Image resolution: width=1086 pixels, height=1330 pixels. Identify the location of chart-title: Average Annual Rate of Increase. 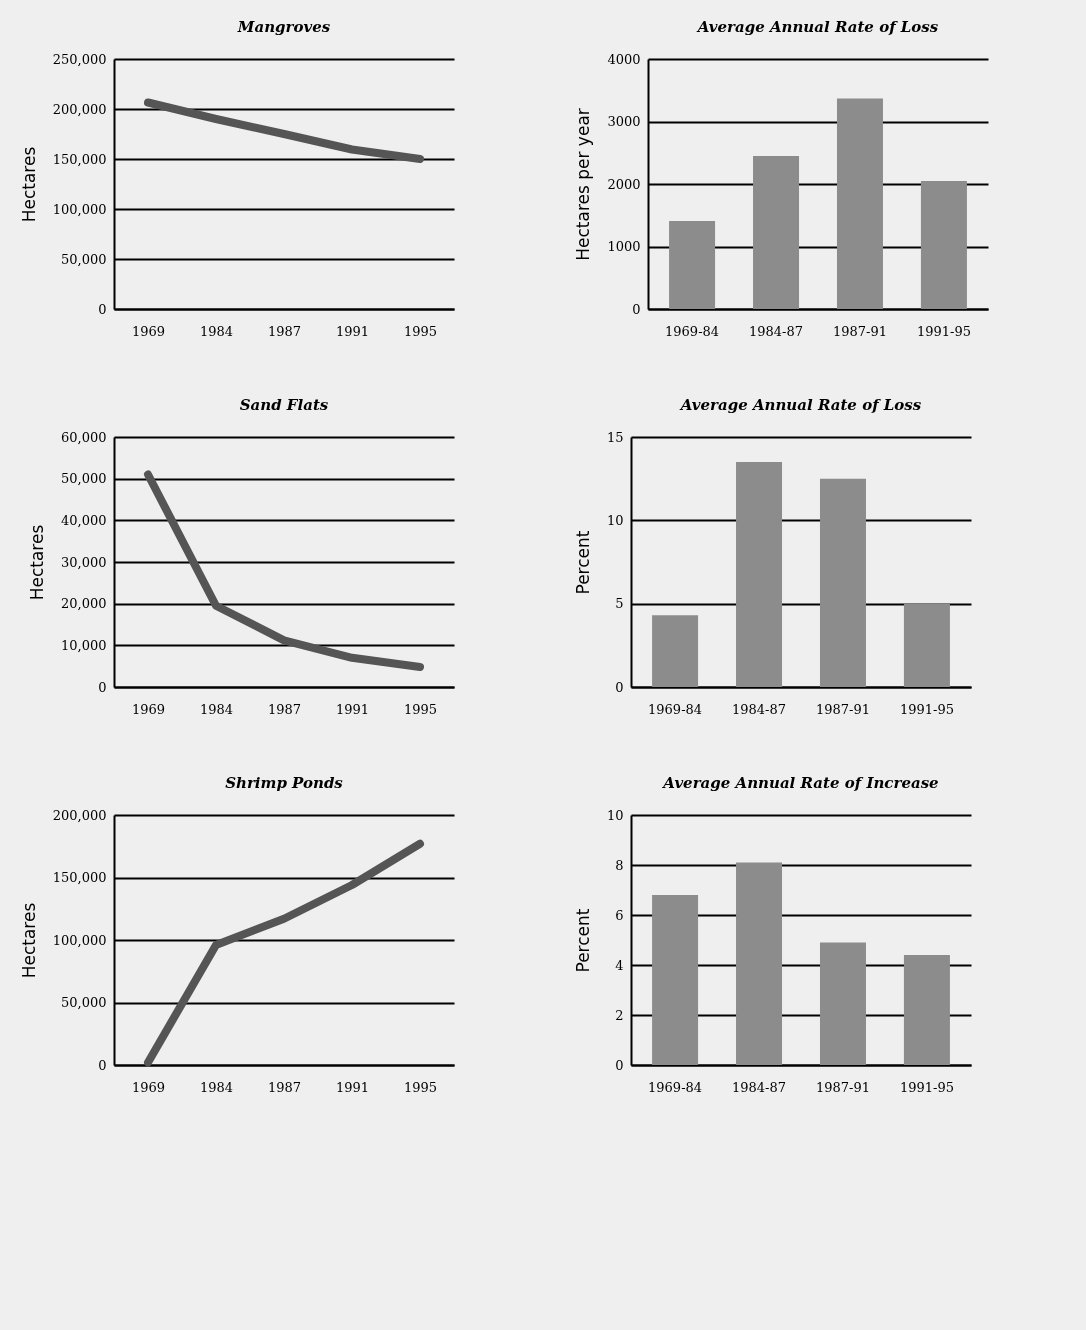
(800, 783).